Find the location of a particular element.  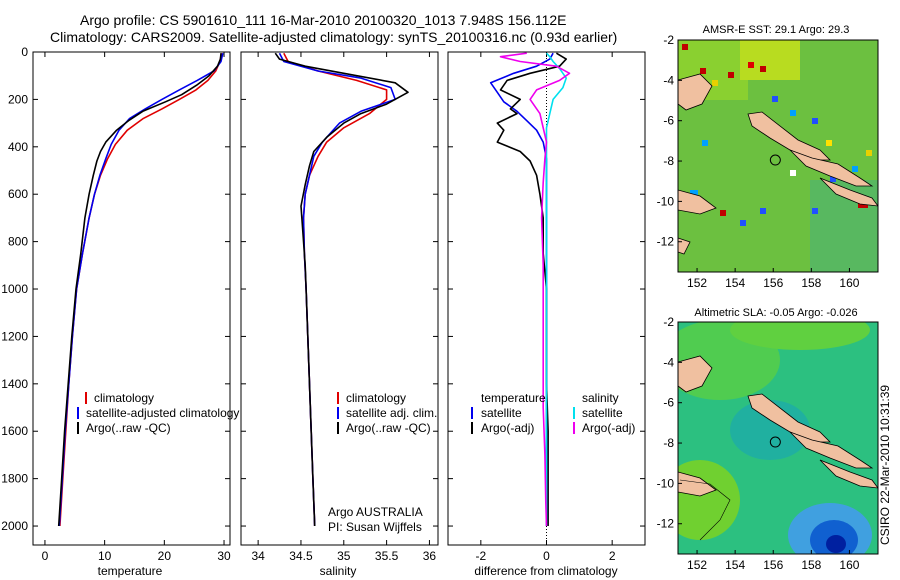

temperature-xlabel: temperature is located at coordinates (130, 571).